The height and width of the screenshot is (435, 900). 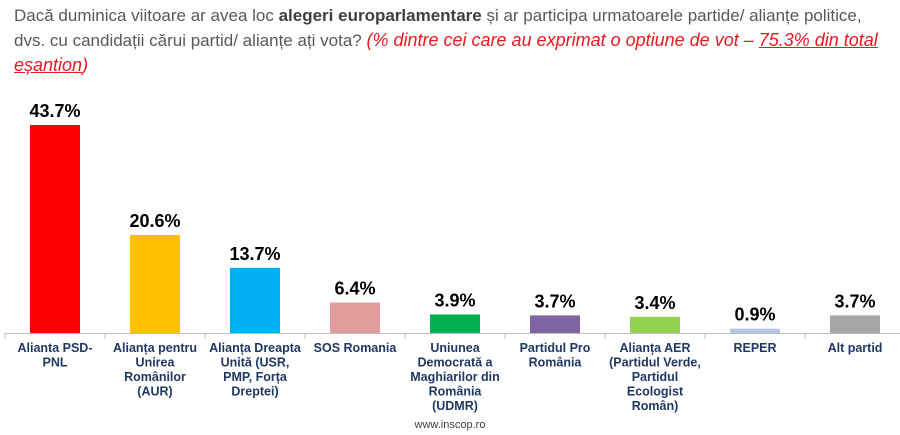 I want to click on bar-value-label: 43.7%, so click(x=54, y=111).